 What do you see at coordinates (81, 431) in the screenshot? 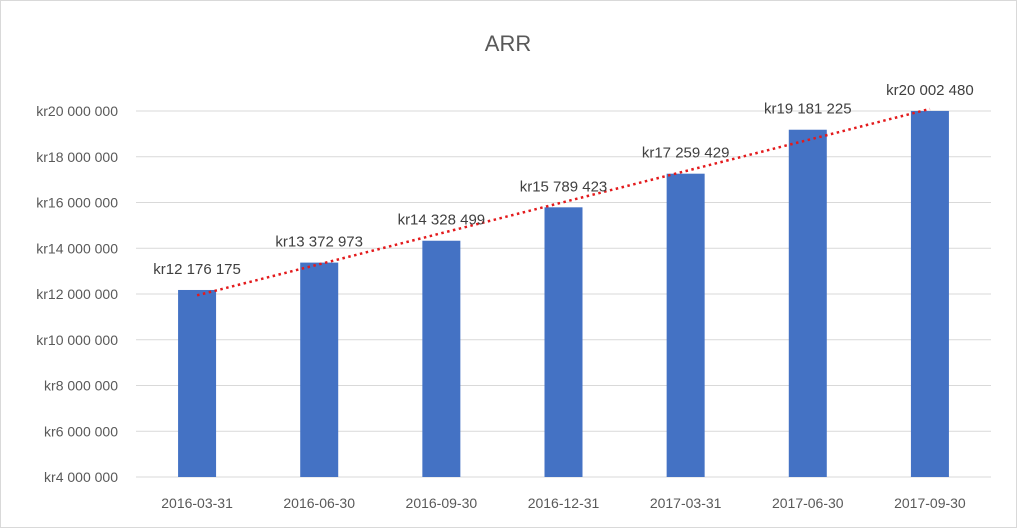
I see `y-tick-label: kr6 000 000` at bounding box center [81, 431].